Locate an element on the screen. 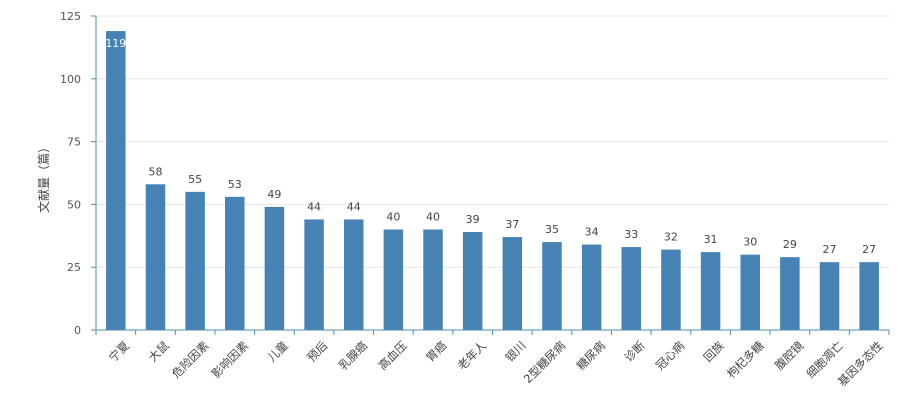  bar-value-label: 31 is located at coordinates (711, 239).